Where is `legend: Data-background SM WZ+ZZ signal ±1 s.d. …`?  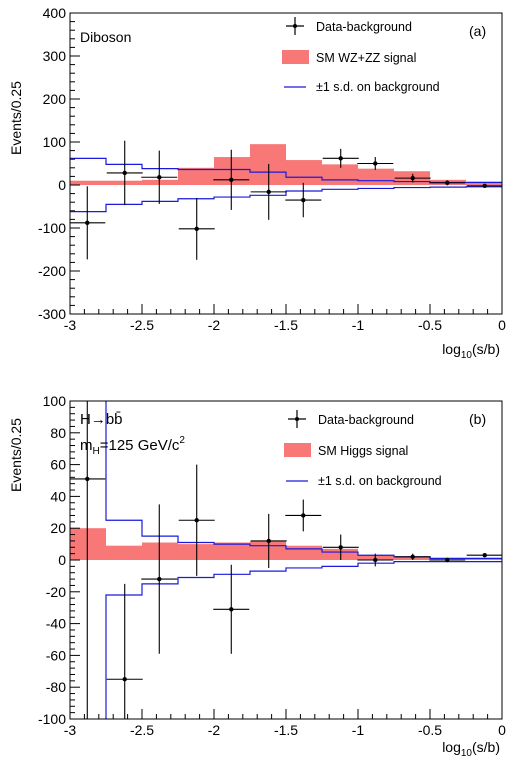
legend: Data-background SM WZ+ZZ signal ±1 s.d. … is located at coordinates (361, 55).